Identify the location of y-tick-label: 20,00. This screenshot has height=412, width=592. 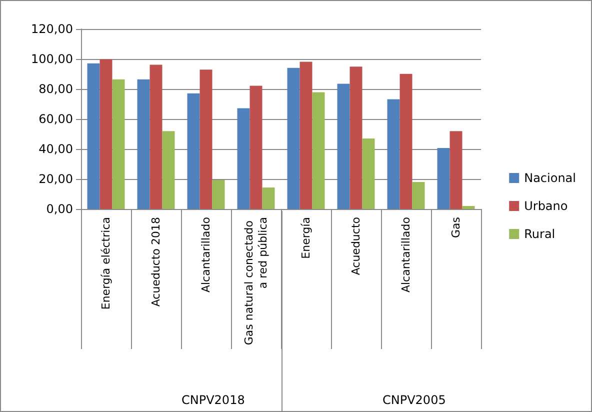
(55, 179).